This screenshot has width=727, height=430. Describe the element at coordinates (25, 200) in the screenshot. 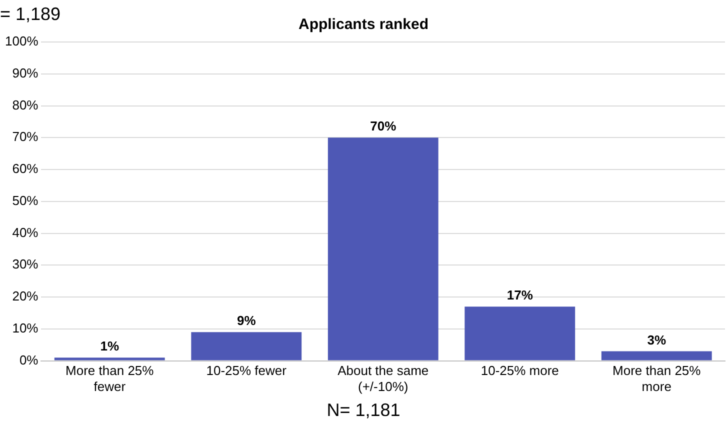

I see `y-tick-label: 50%` at that location.